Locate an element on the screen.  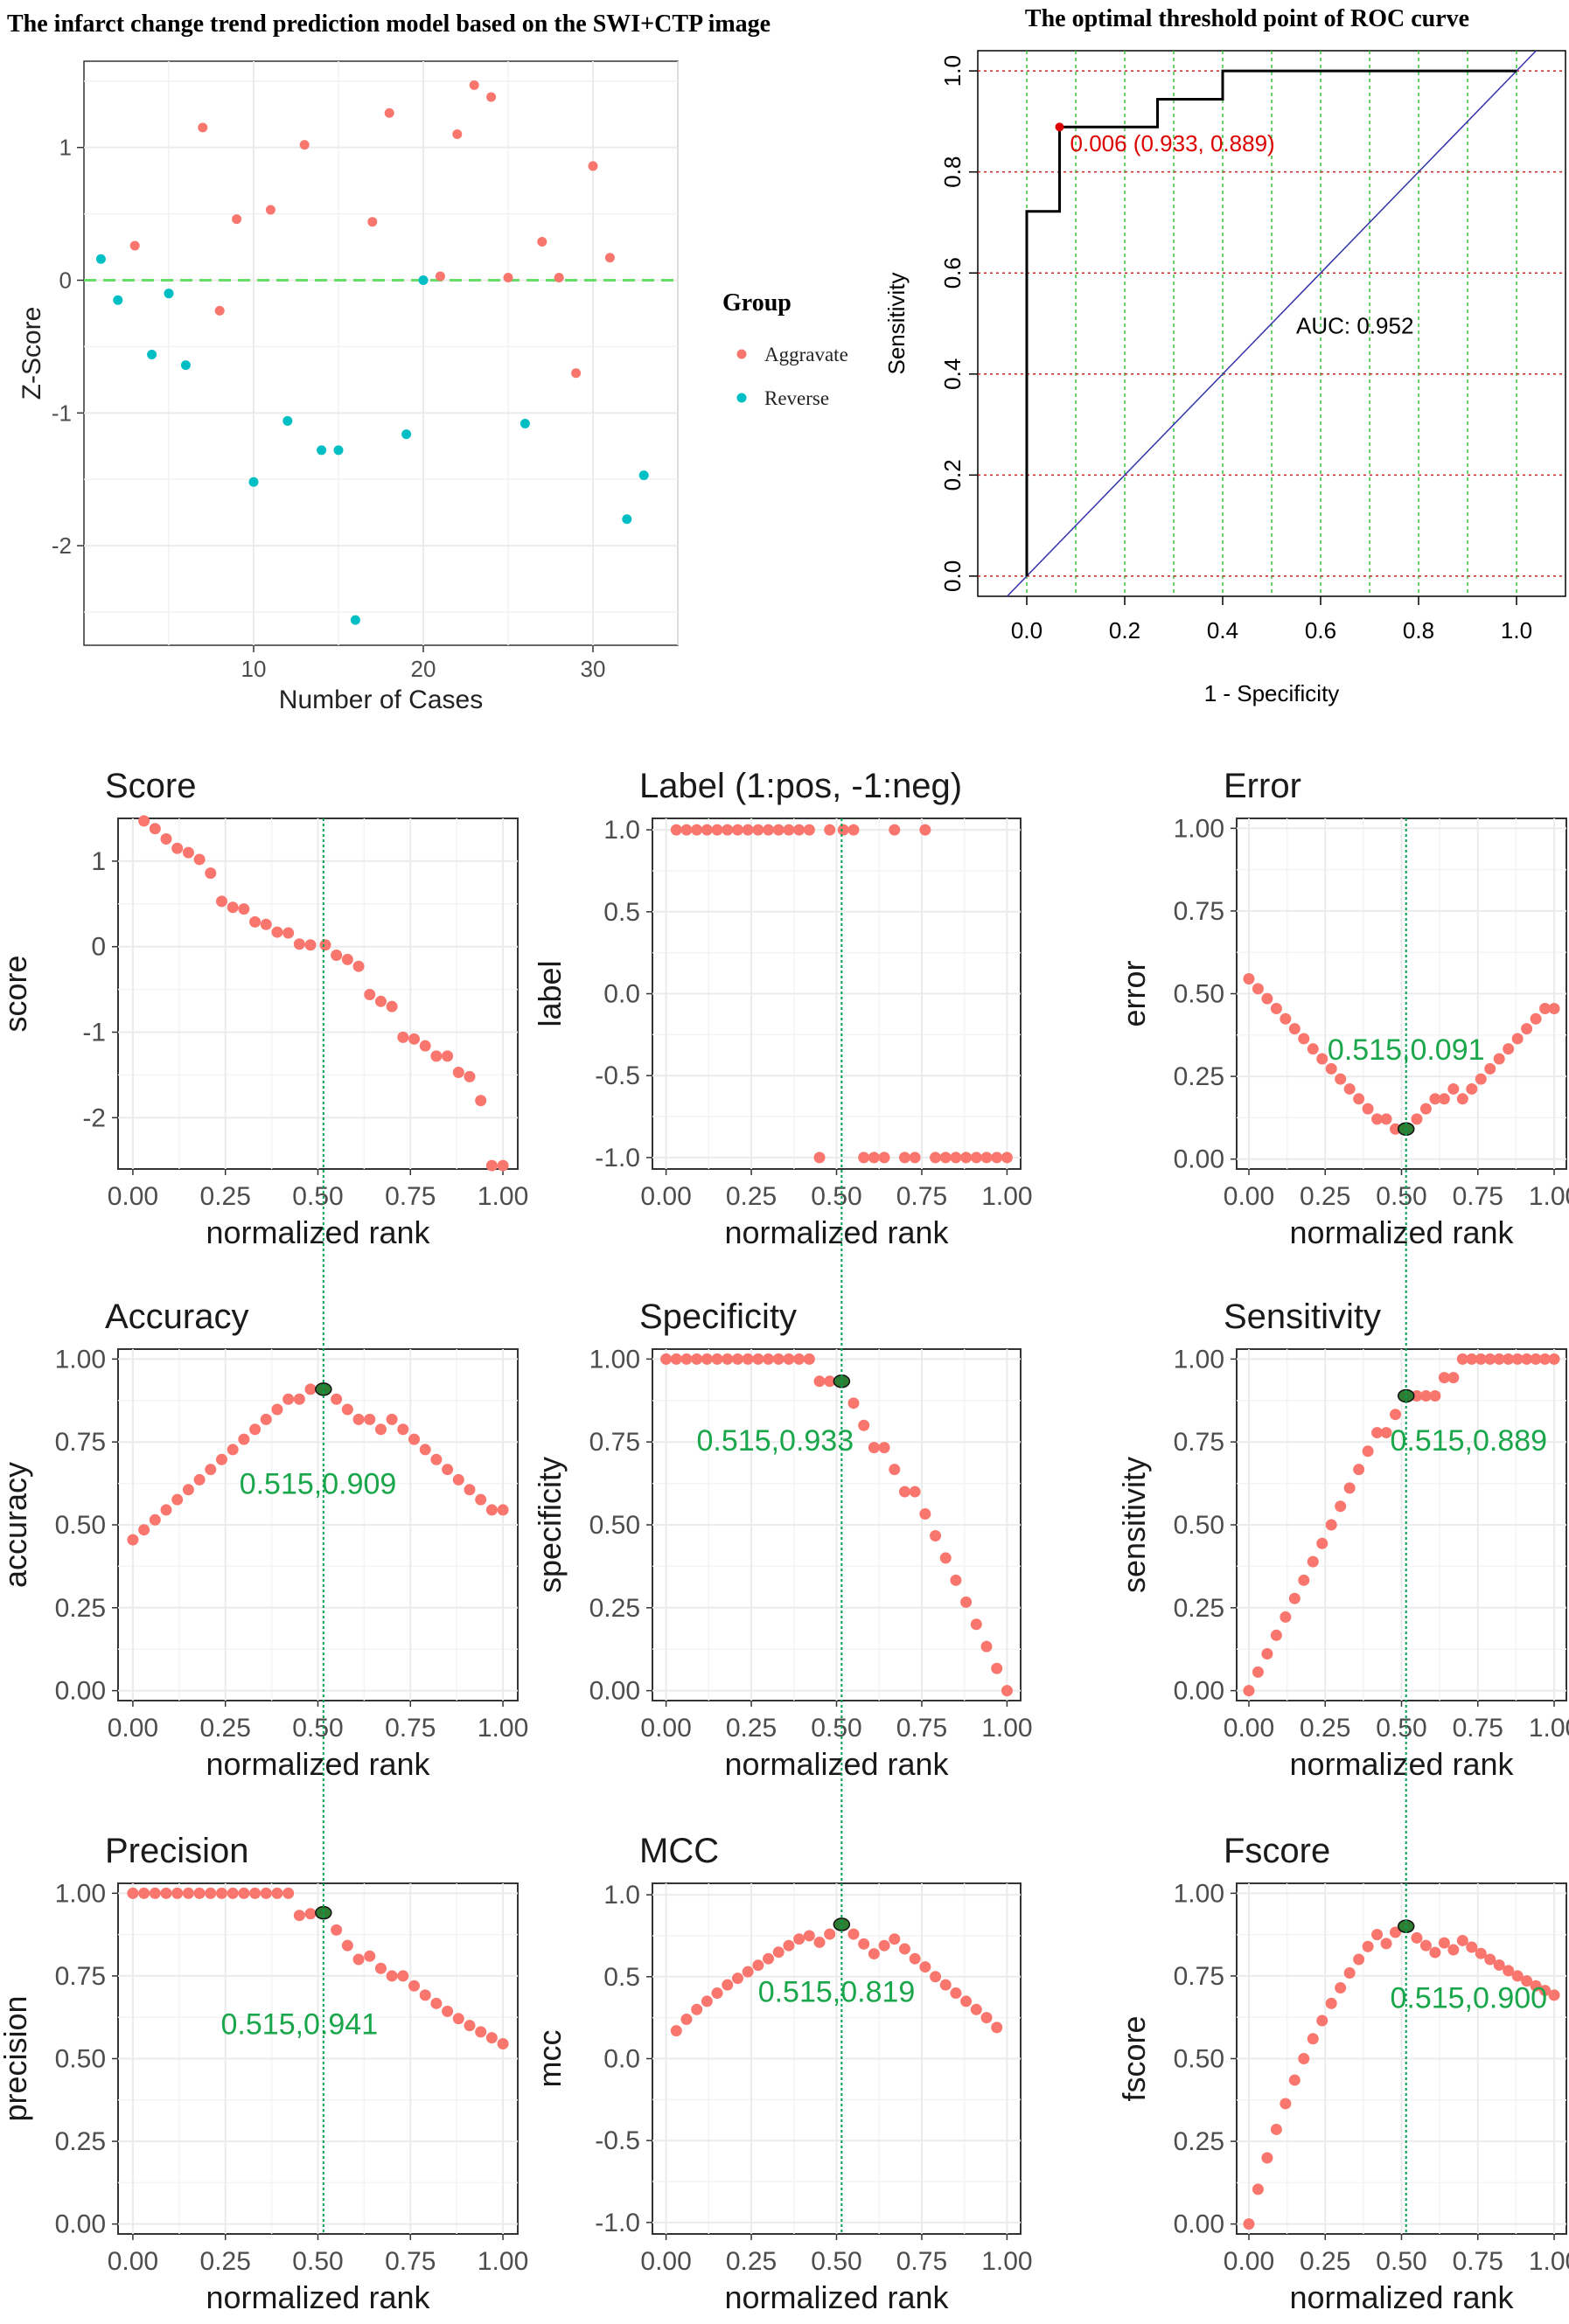
xtick-label: 0.00 is located at coordinates (1249, 1196).